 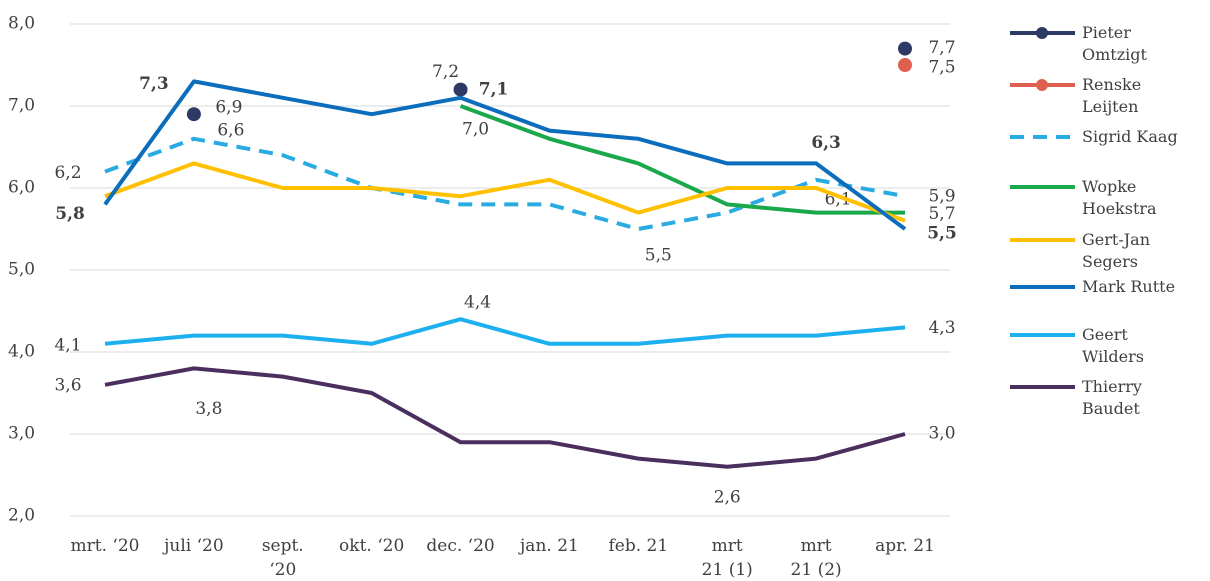 I want to click on x-tick-label: juli ‘20, so click(x=194, y=546).